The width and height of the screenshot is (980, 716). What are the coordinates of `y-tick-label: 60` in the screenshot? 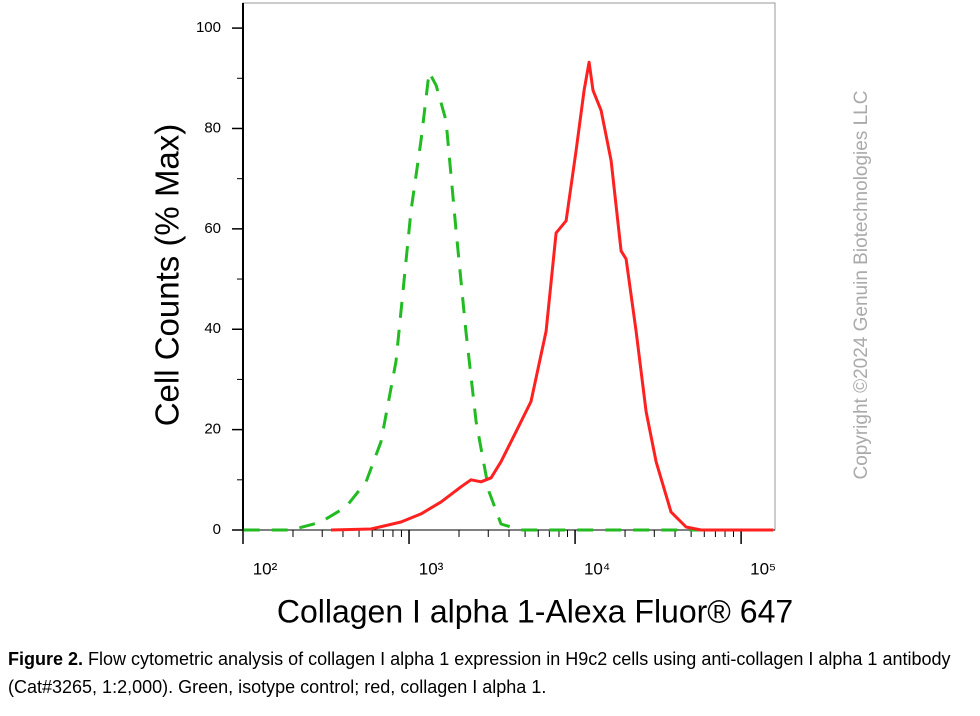 It's located at (212, 228).